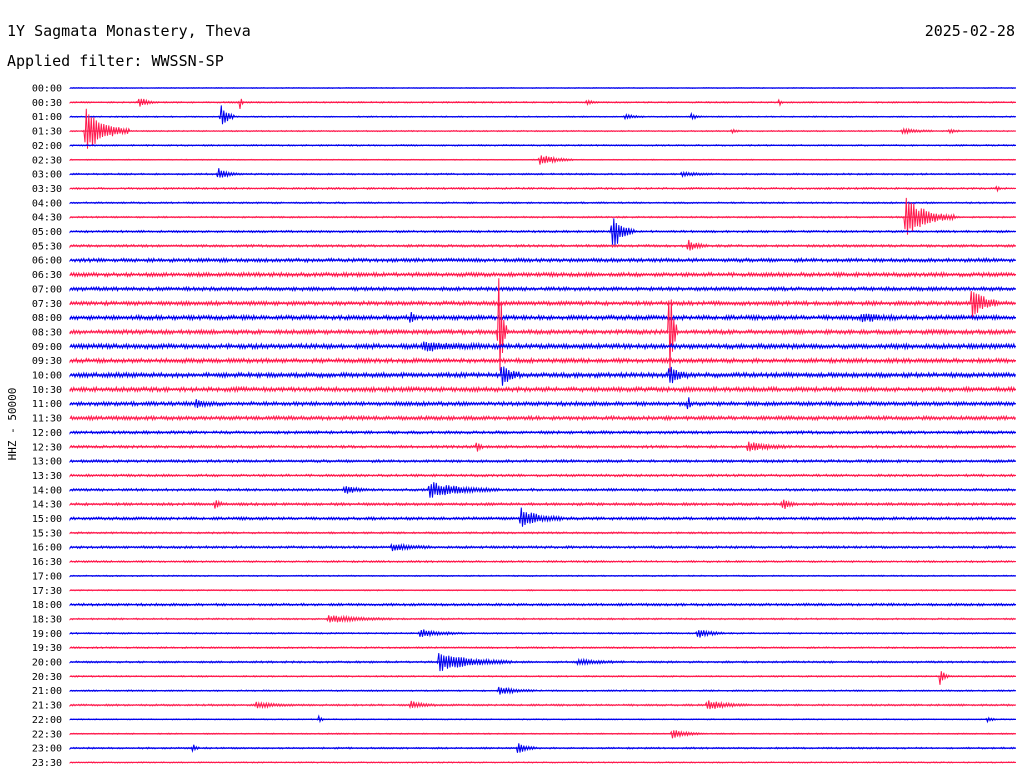  What do you see at coordinates (47, 505) in the screenshot?
I see `row-label: 14:30` at bounding box center [47, 505].